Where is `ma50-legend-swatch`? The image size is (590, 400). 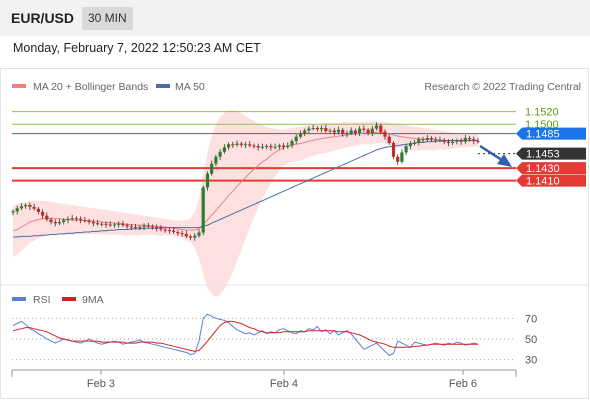 ma50-legend-swatch is located at coordinates (163, 86).